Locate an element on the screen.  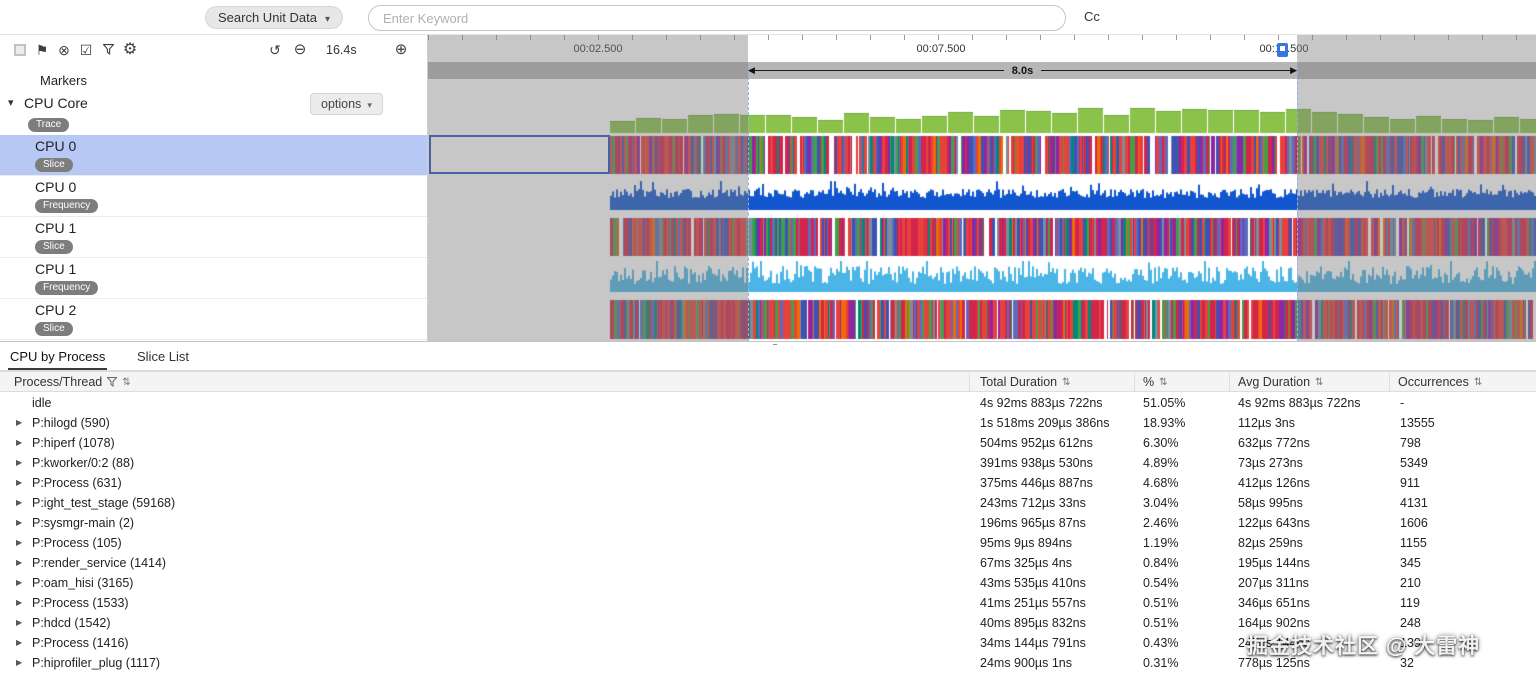
total-duration: 67ms 325µs 4ns is located at coordinates (1026, 563).